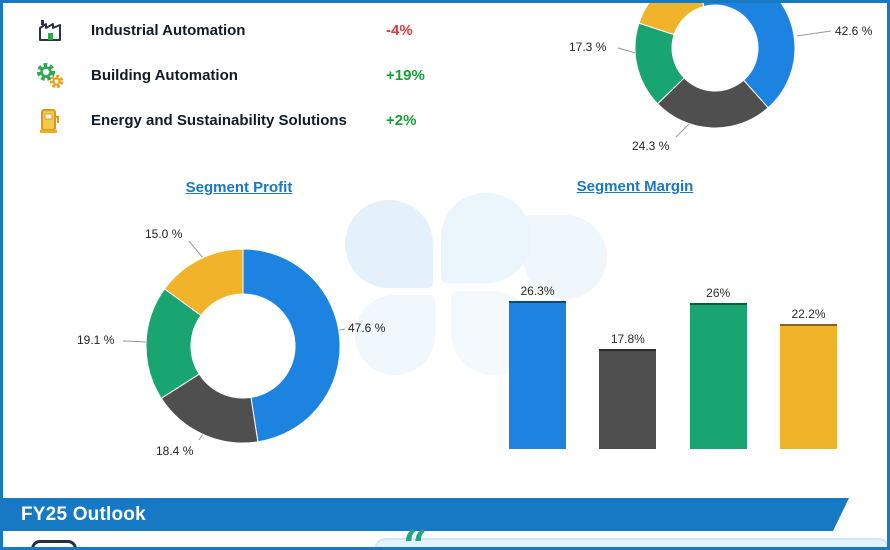 The image size is (890, 550). I want to click on segment-change: +2%, so click(401, 120).